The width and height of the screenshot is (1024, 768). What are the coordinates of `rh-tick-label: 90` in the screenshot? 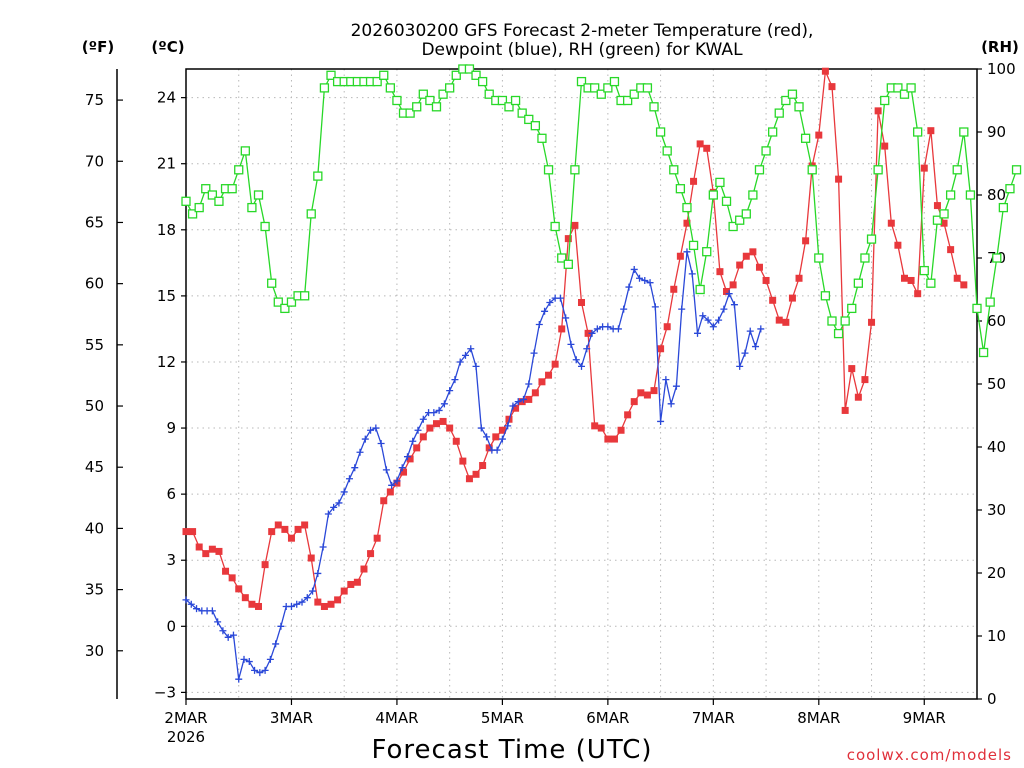 It's located at (996, 132).